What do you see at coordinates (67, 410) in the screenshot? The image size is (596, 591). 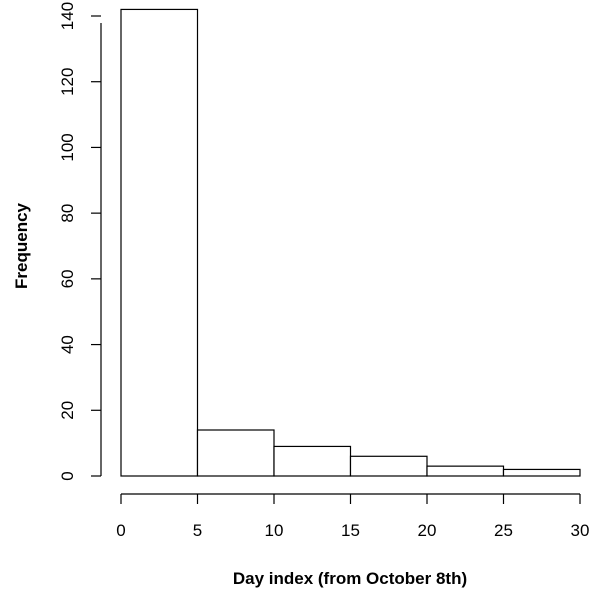 I see `y-tick-label-20: 20` at bounding box center [67, 410].